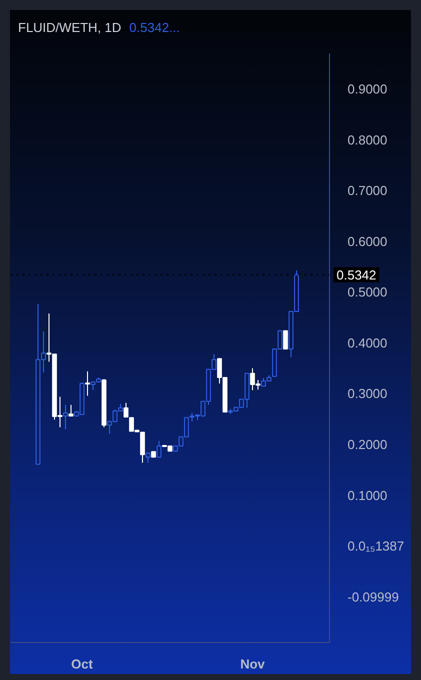 The width and height of the screenshot is (421, 680). Describe the element at coordinates (70, 27) in the screenshot. I see `chart-title: FLUID/WETH, 1D` at that location.